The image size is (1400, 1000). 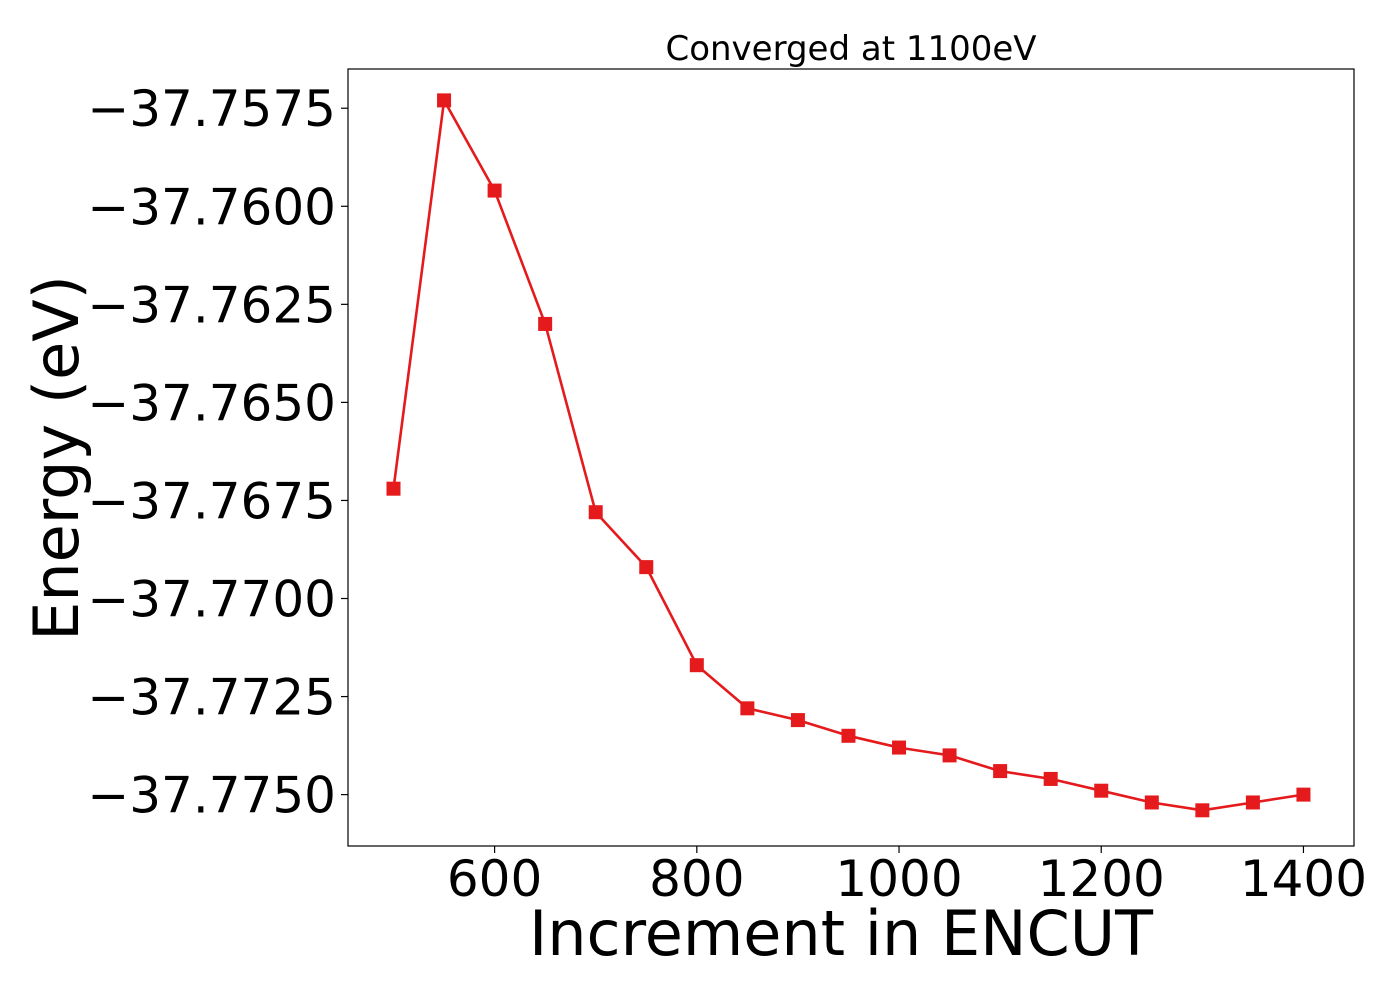 What do you see at coordinates (211, 796) in the screenshot?
I see `y-tick-label: −37.7750` at bounding box center [211, 796].